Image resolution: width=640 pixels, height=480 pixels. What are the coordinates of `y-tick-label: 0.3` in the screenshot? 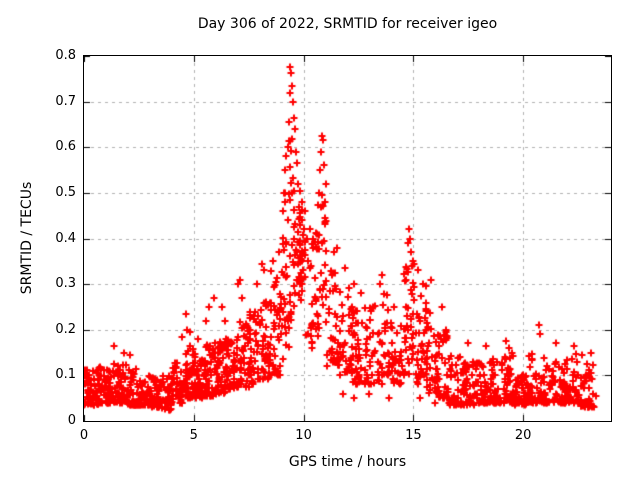 It's located at (65, 284).